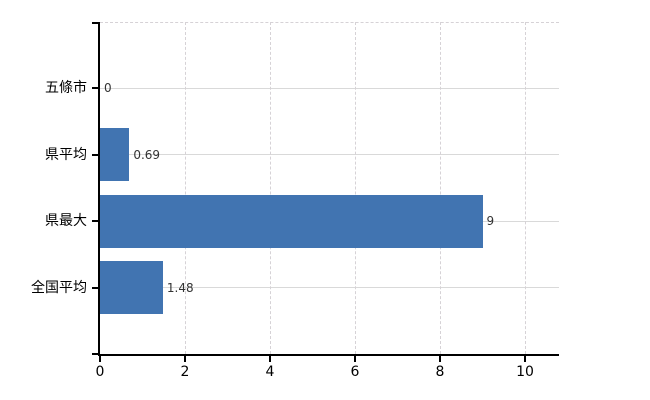 This screenshot has height=400, width=650. What do you see at coordinates (440, 372) in the screenshot?
I see `x-tick-label: 8` at bounding box center [440, 372].